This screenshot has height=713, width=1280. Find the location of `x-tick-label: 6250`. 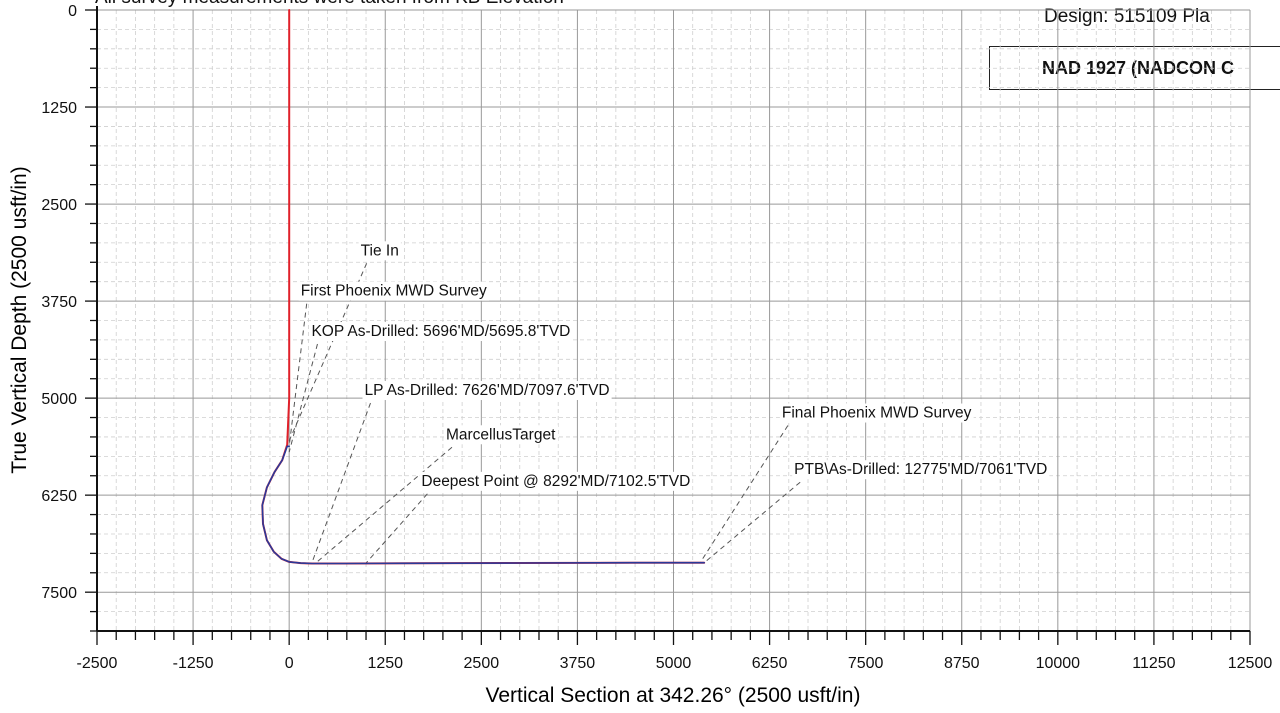

x-tick-label: 6250 is located at coordinates (770, 663).